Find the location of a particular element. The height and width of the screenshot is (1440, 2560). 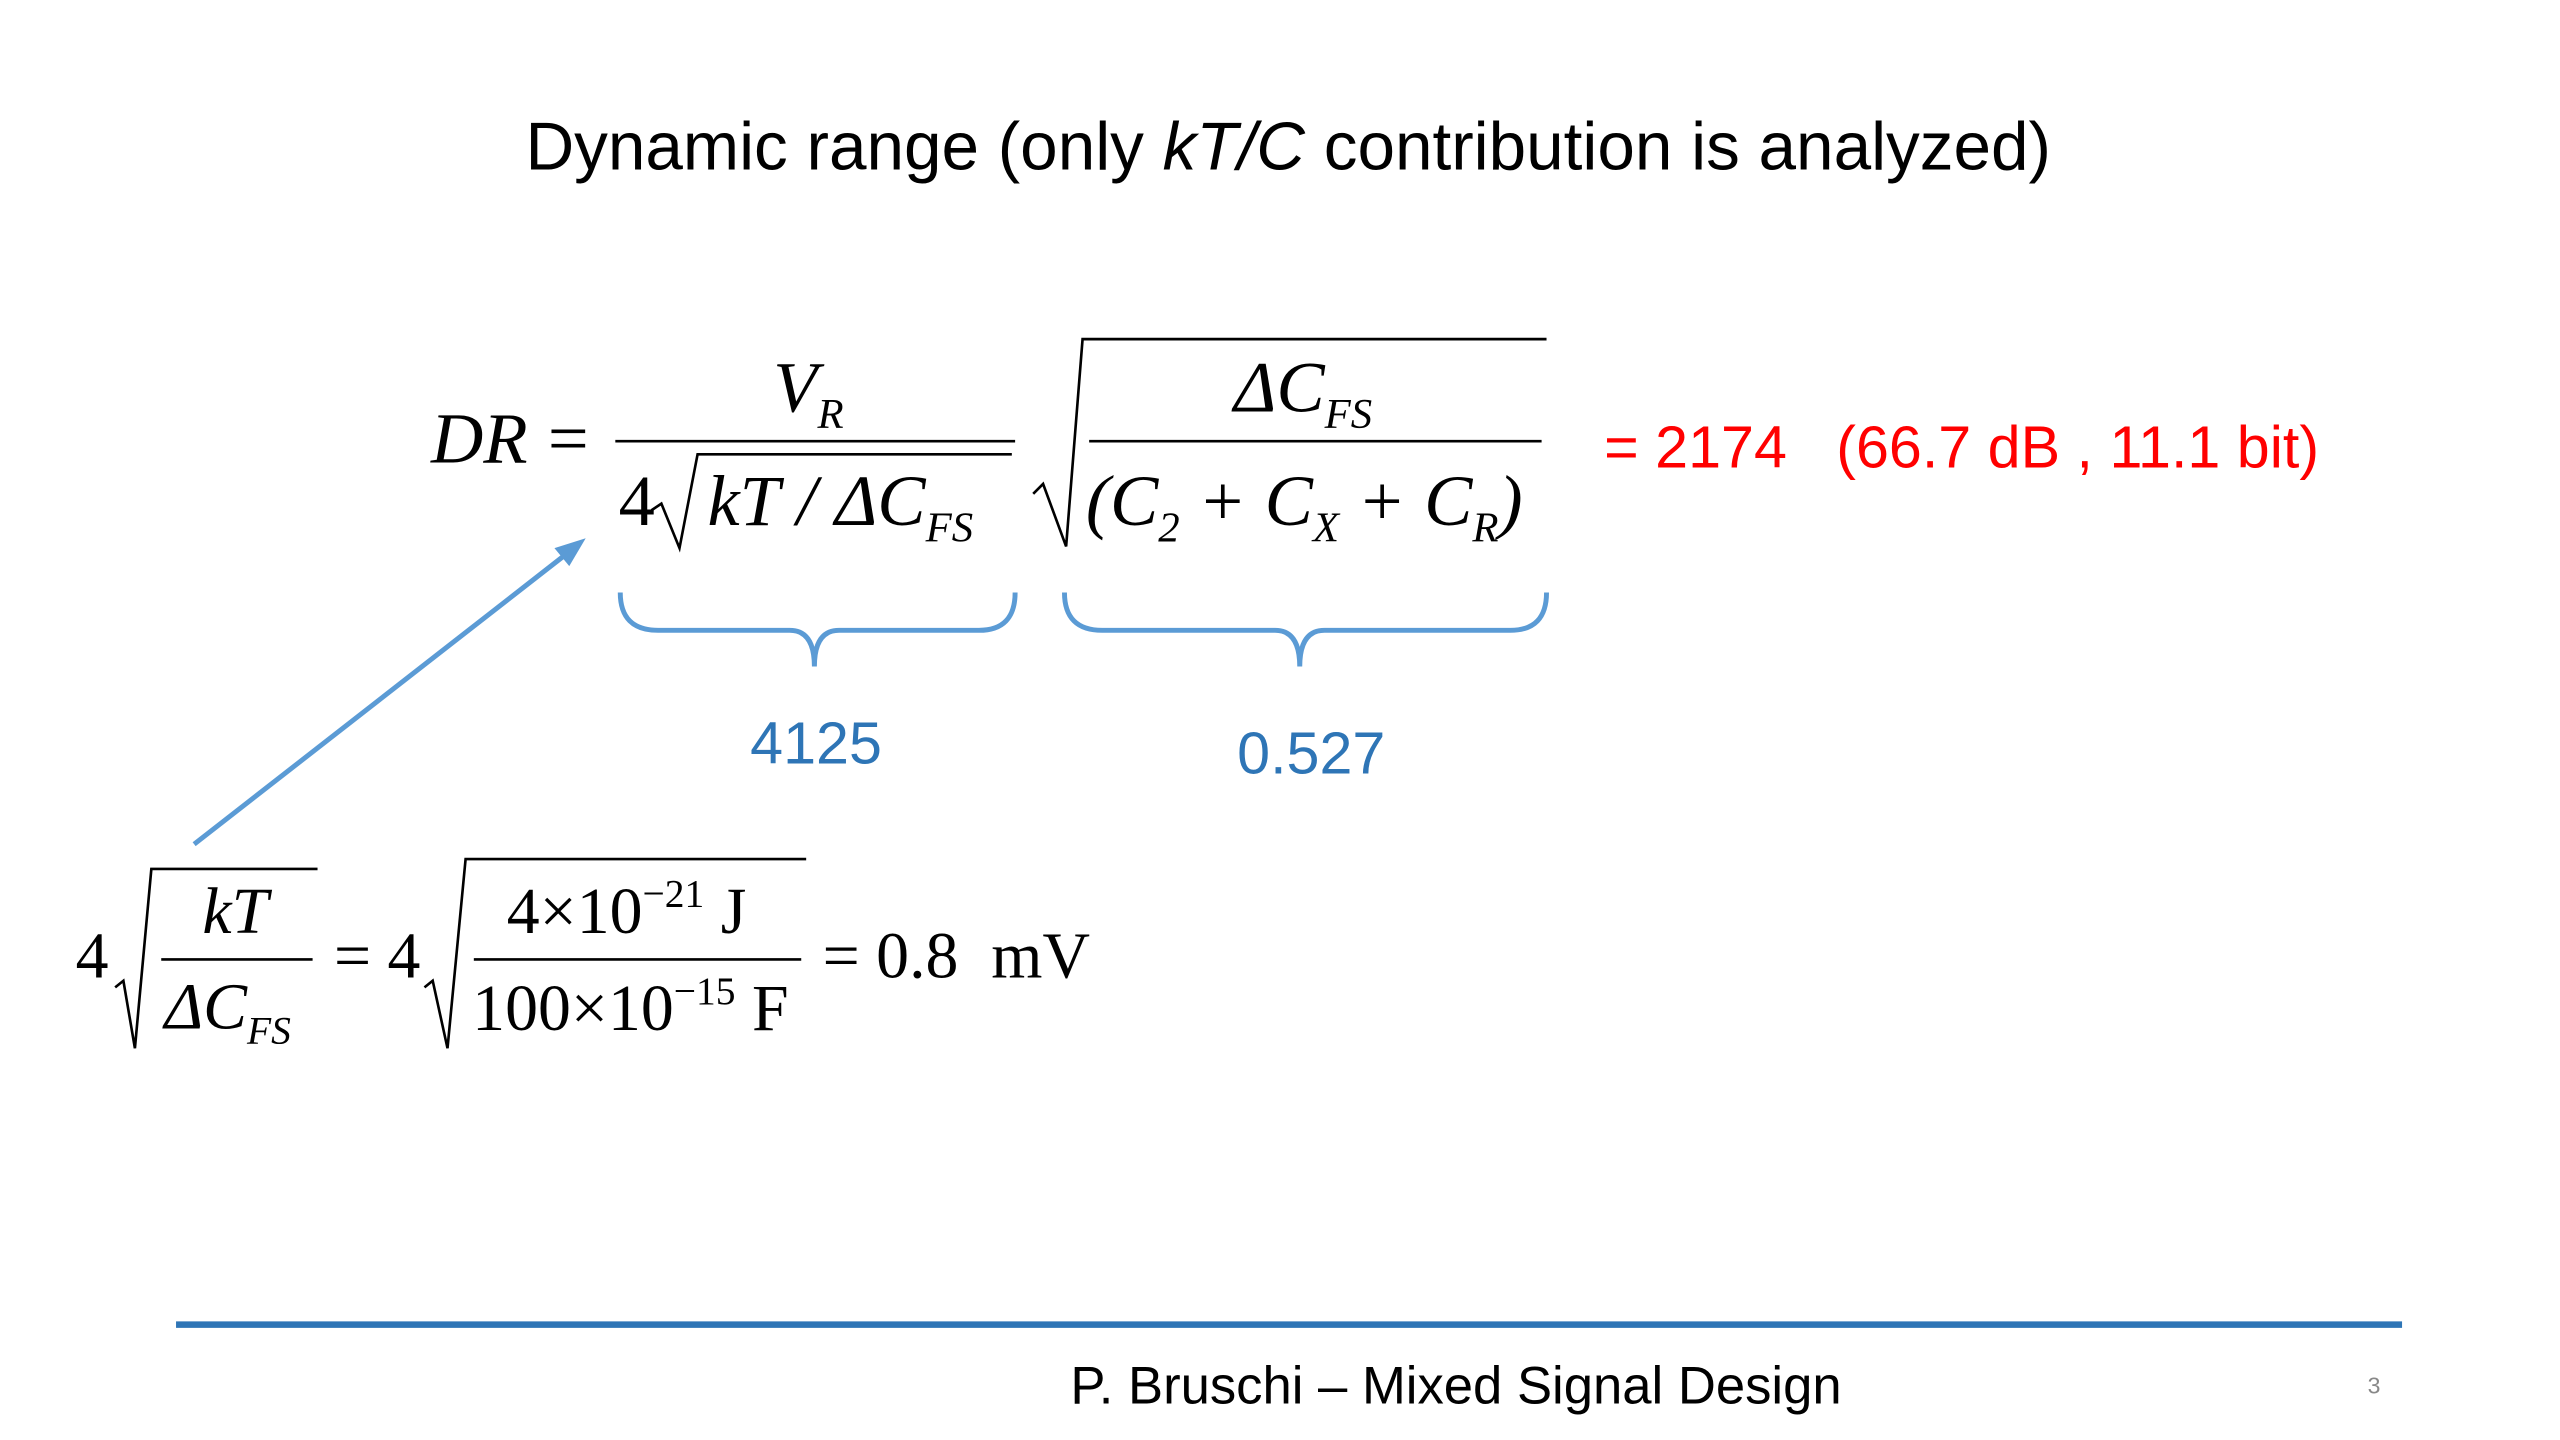

noise-numerator: kT is located at coordinates (237, 911).